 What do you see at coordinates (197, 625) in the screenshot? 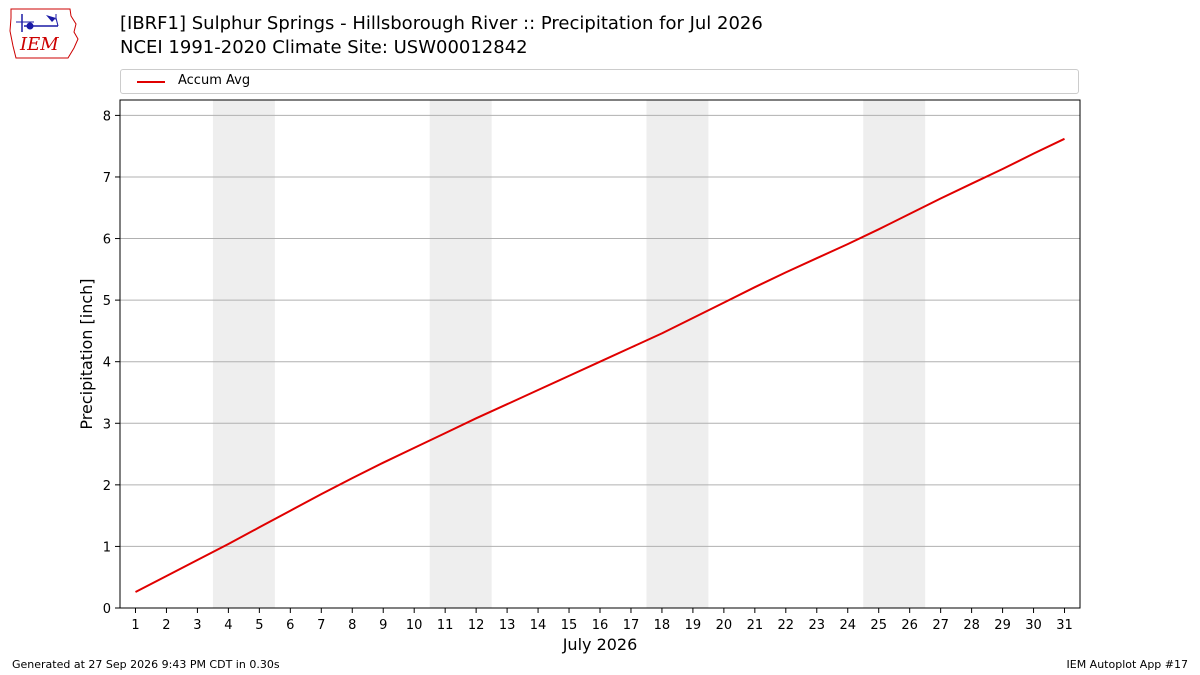
I see `x-tick-label-3: 3` at bounding box center [197, 625].